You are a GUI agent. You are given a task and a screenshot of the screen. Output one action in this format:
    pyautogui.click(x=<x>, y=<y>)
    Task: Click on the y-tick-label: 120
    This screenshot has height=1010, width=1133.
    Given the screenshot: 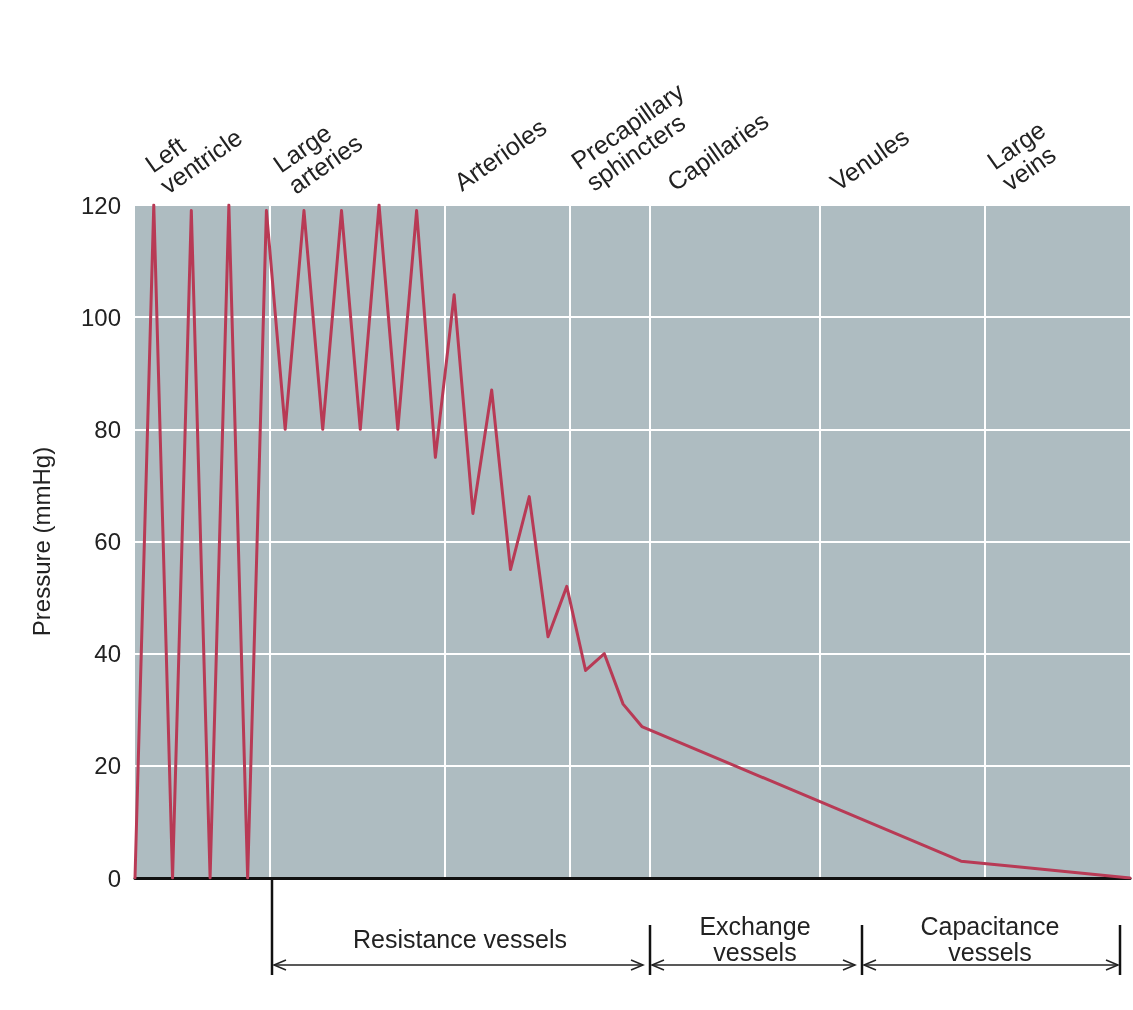 What is the action you would take?
    pyautogui.click(x=100, y=205)
    